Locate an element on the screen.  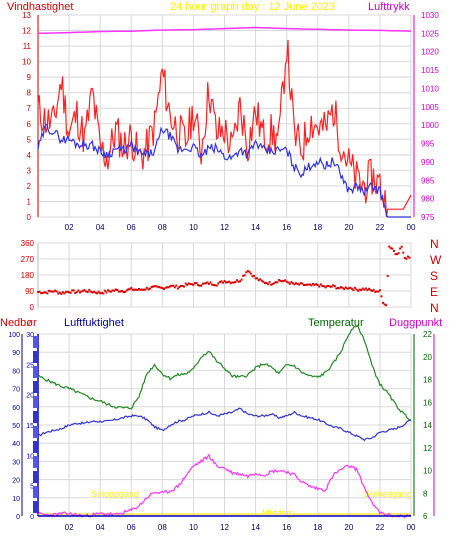
temperature-line is located at coordinates (224, 373).